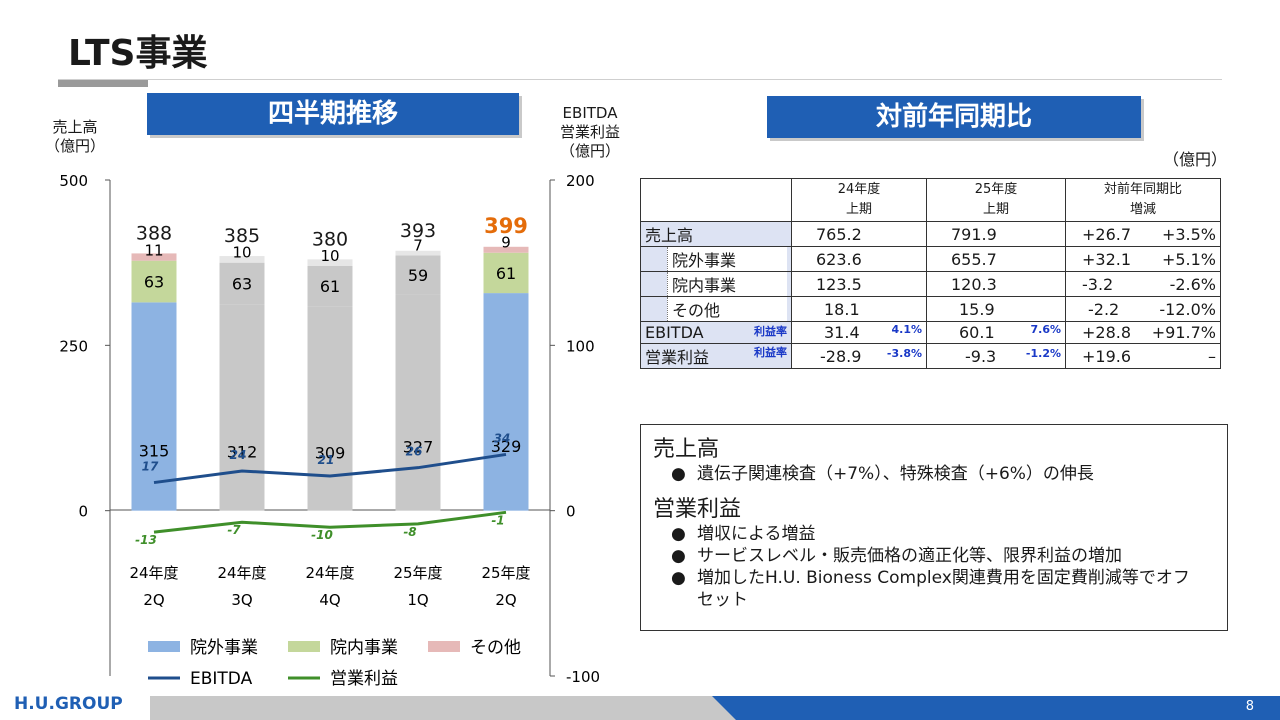 This screenshot has height=720, width=1280. I want to click on category-label: 25年度, so click(505, 573).